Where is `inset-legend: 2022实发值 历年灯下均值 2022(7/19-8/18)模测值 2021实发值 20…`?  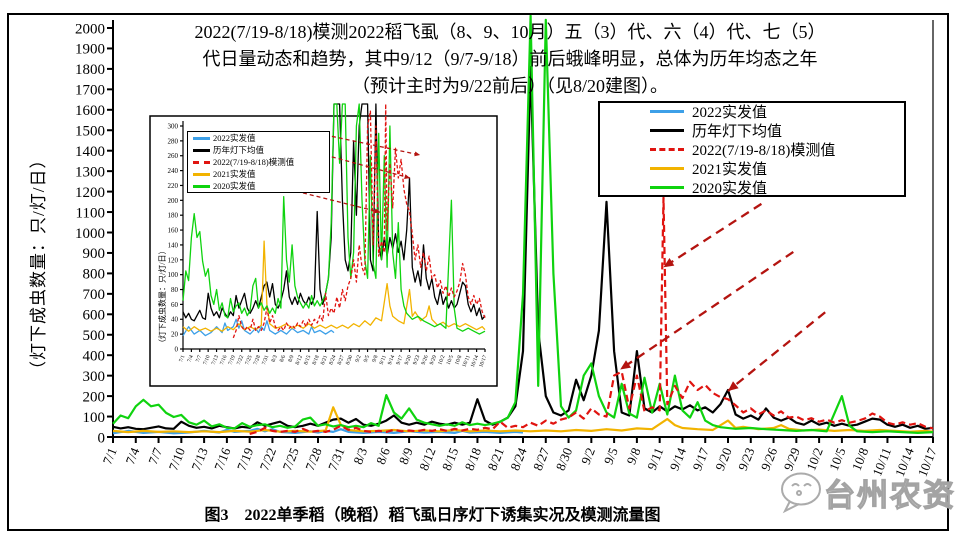 inset-legend: 2022实发值 历年灯下均值 2022(7/19-8/18)模测值 2021实发值 20… is located at coordinates (258, 162).